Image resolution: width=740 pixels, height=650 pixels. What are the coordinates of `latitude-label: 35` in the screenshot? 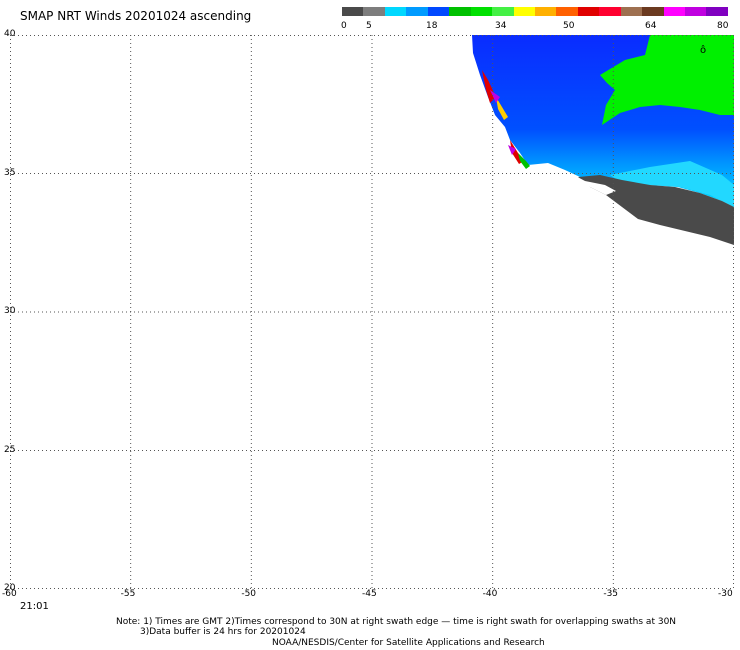 It's located at (10, 172).